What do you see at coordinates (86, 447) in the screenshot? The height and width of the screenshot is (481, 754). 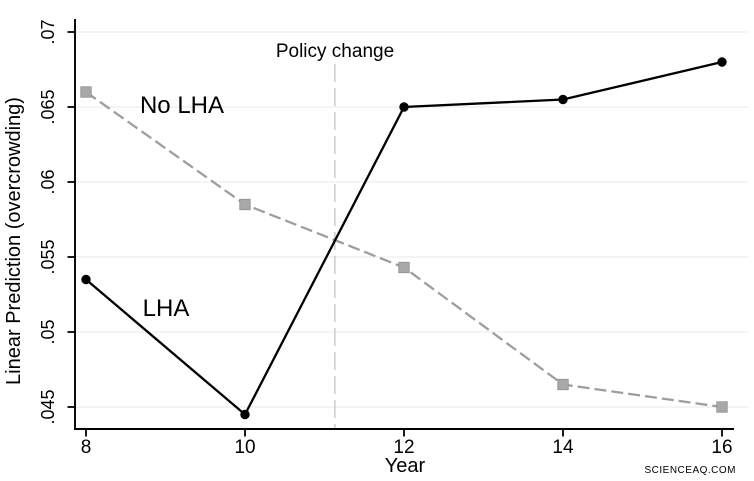 I see `x-tick-label: 8` at bounding box center [86, 447].